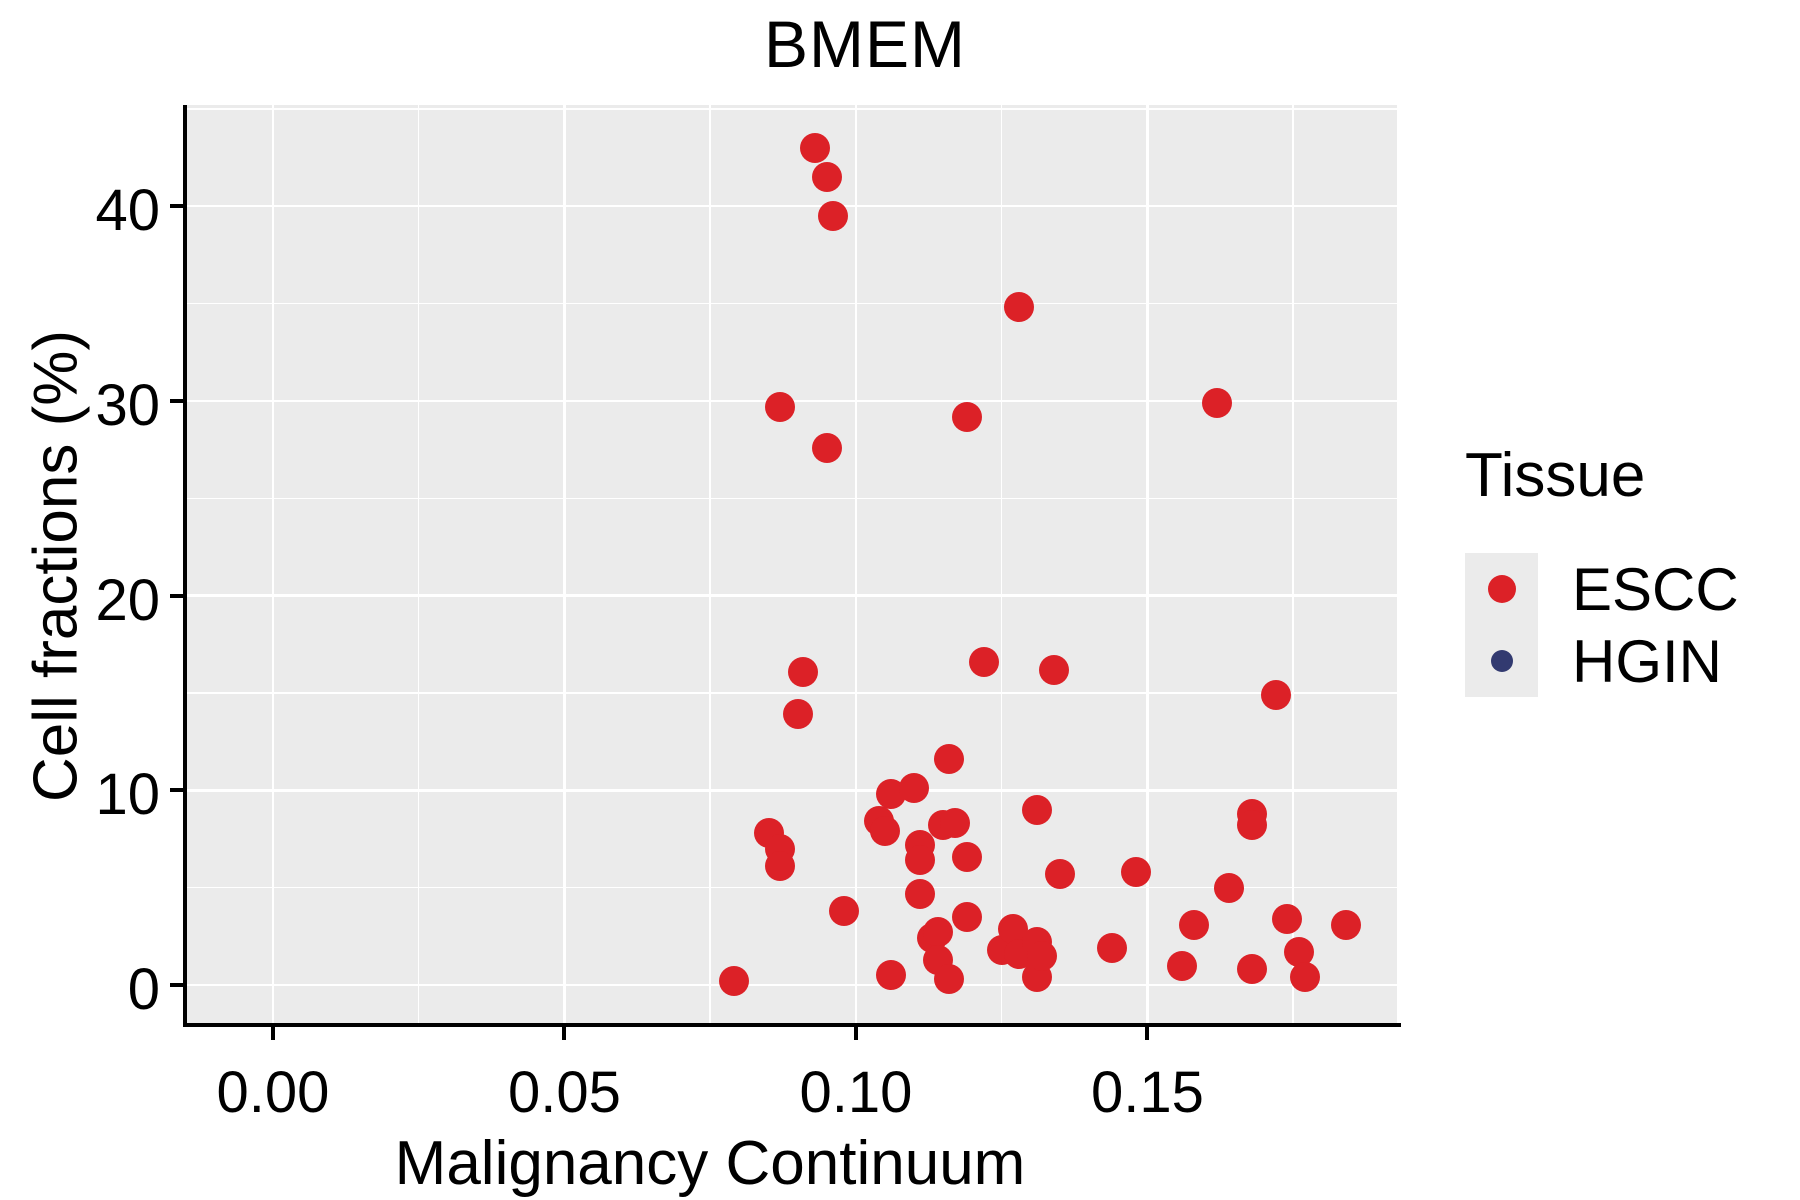  What do you see at coordinates (127, 211) in the screenshot?
I see `y-tick-label: 40` at bounding box center [127, 211].